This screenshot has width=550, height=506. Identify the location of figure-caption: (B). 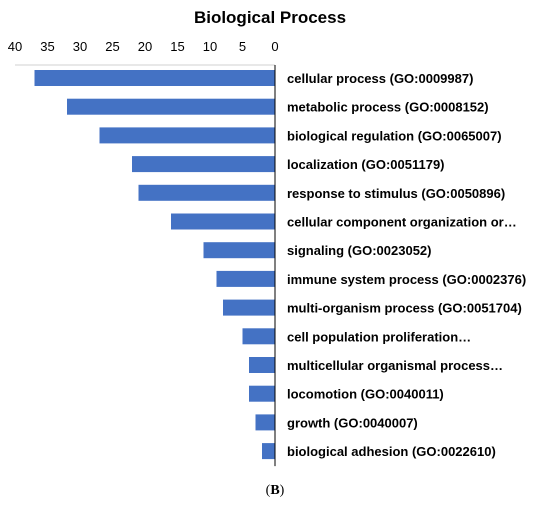
(275, 491).